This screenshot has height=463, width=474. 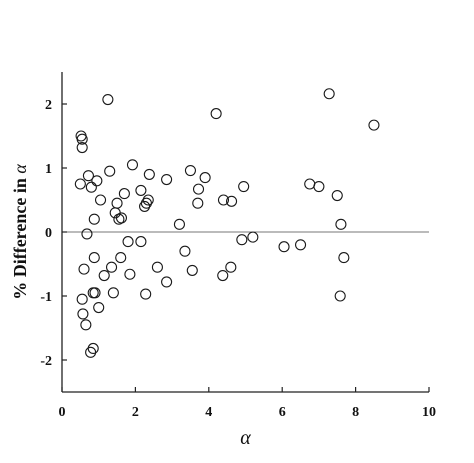 What do you see at coordinates (62, 412) in the screenshot?
I see `x-tick-label: 0` at bounding box center [62, 412].